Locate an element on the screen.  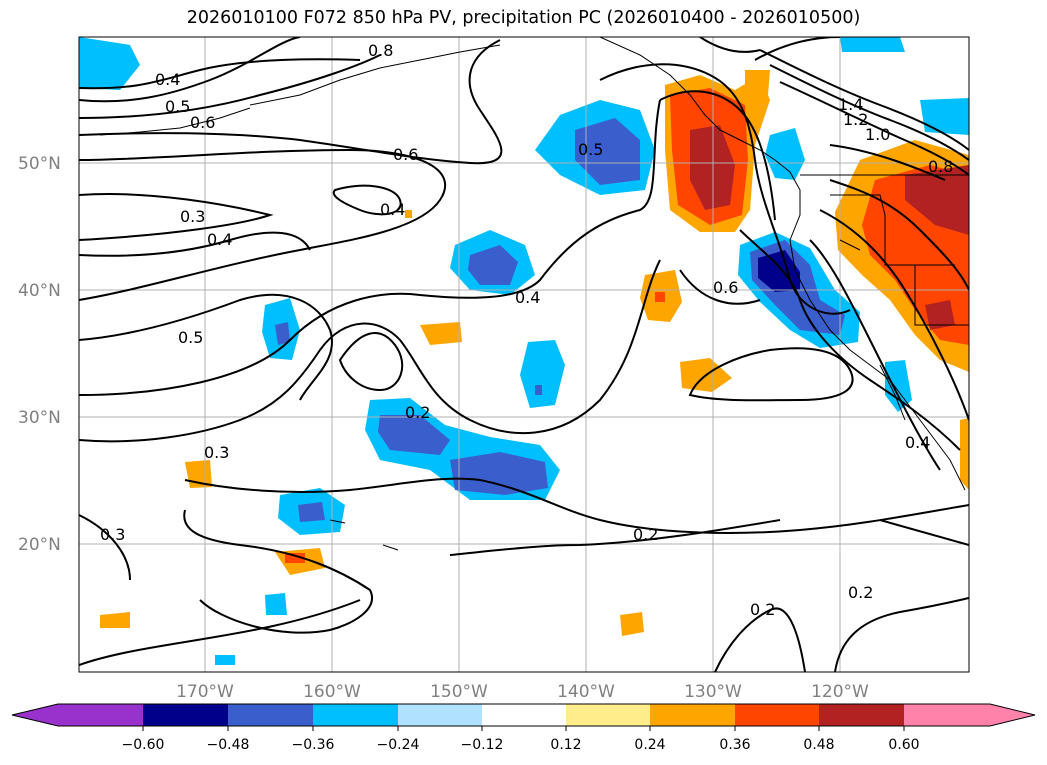
colorbar-tick-label: 0.12 is located at coordinates (565, 745).